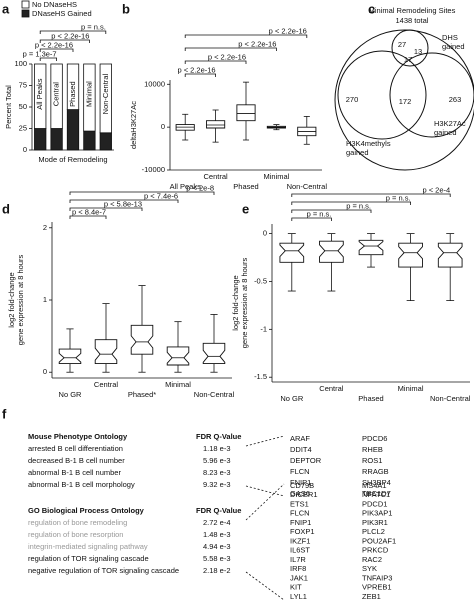  Describe the element at coordinates (352, 99) in the screenshot. I see `venn-count: 270` at that location.